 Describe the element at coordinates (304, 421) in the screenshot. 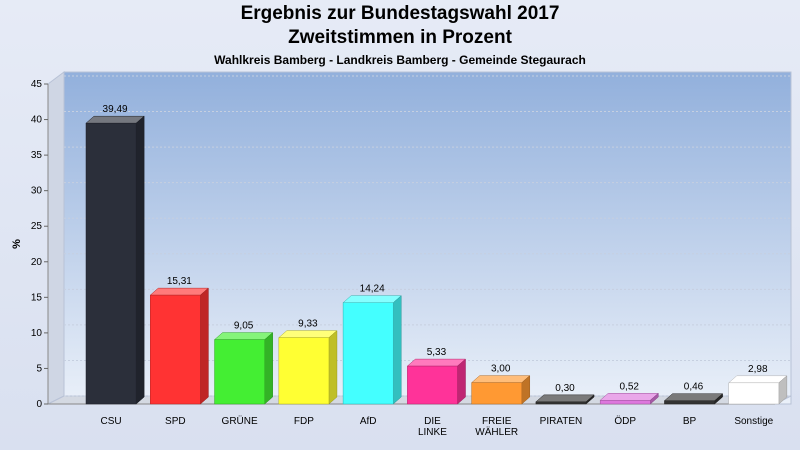

I see `x-tick-label: FDP` at that location.